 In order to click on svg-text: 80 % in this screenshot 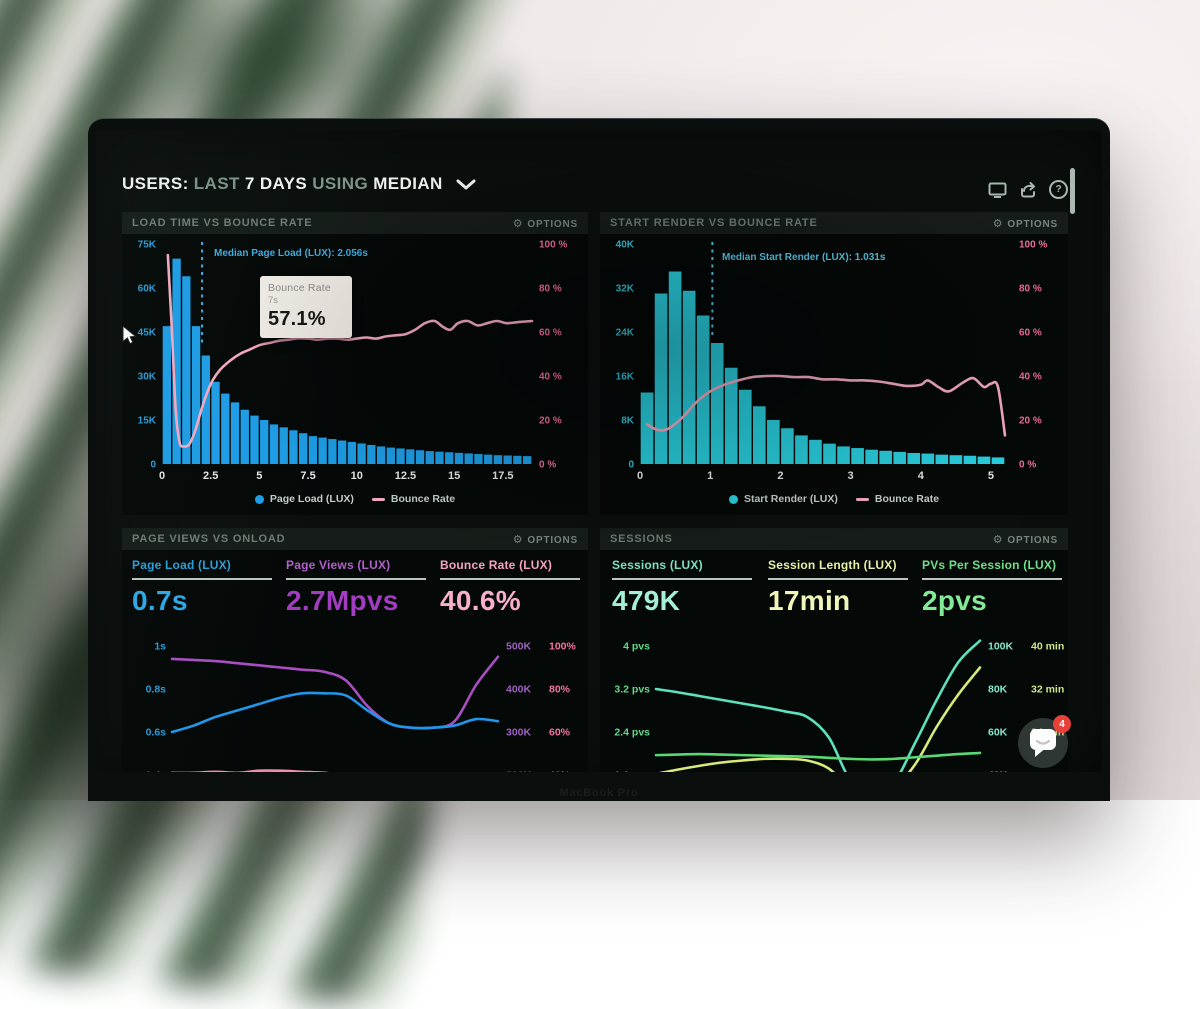, I will do `click(550, 289)`.